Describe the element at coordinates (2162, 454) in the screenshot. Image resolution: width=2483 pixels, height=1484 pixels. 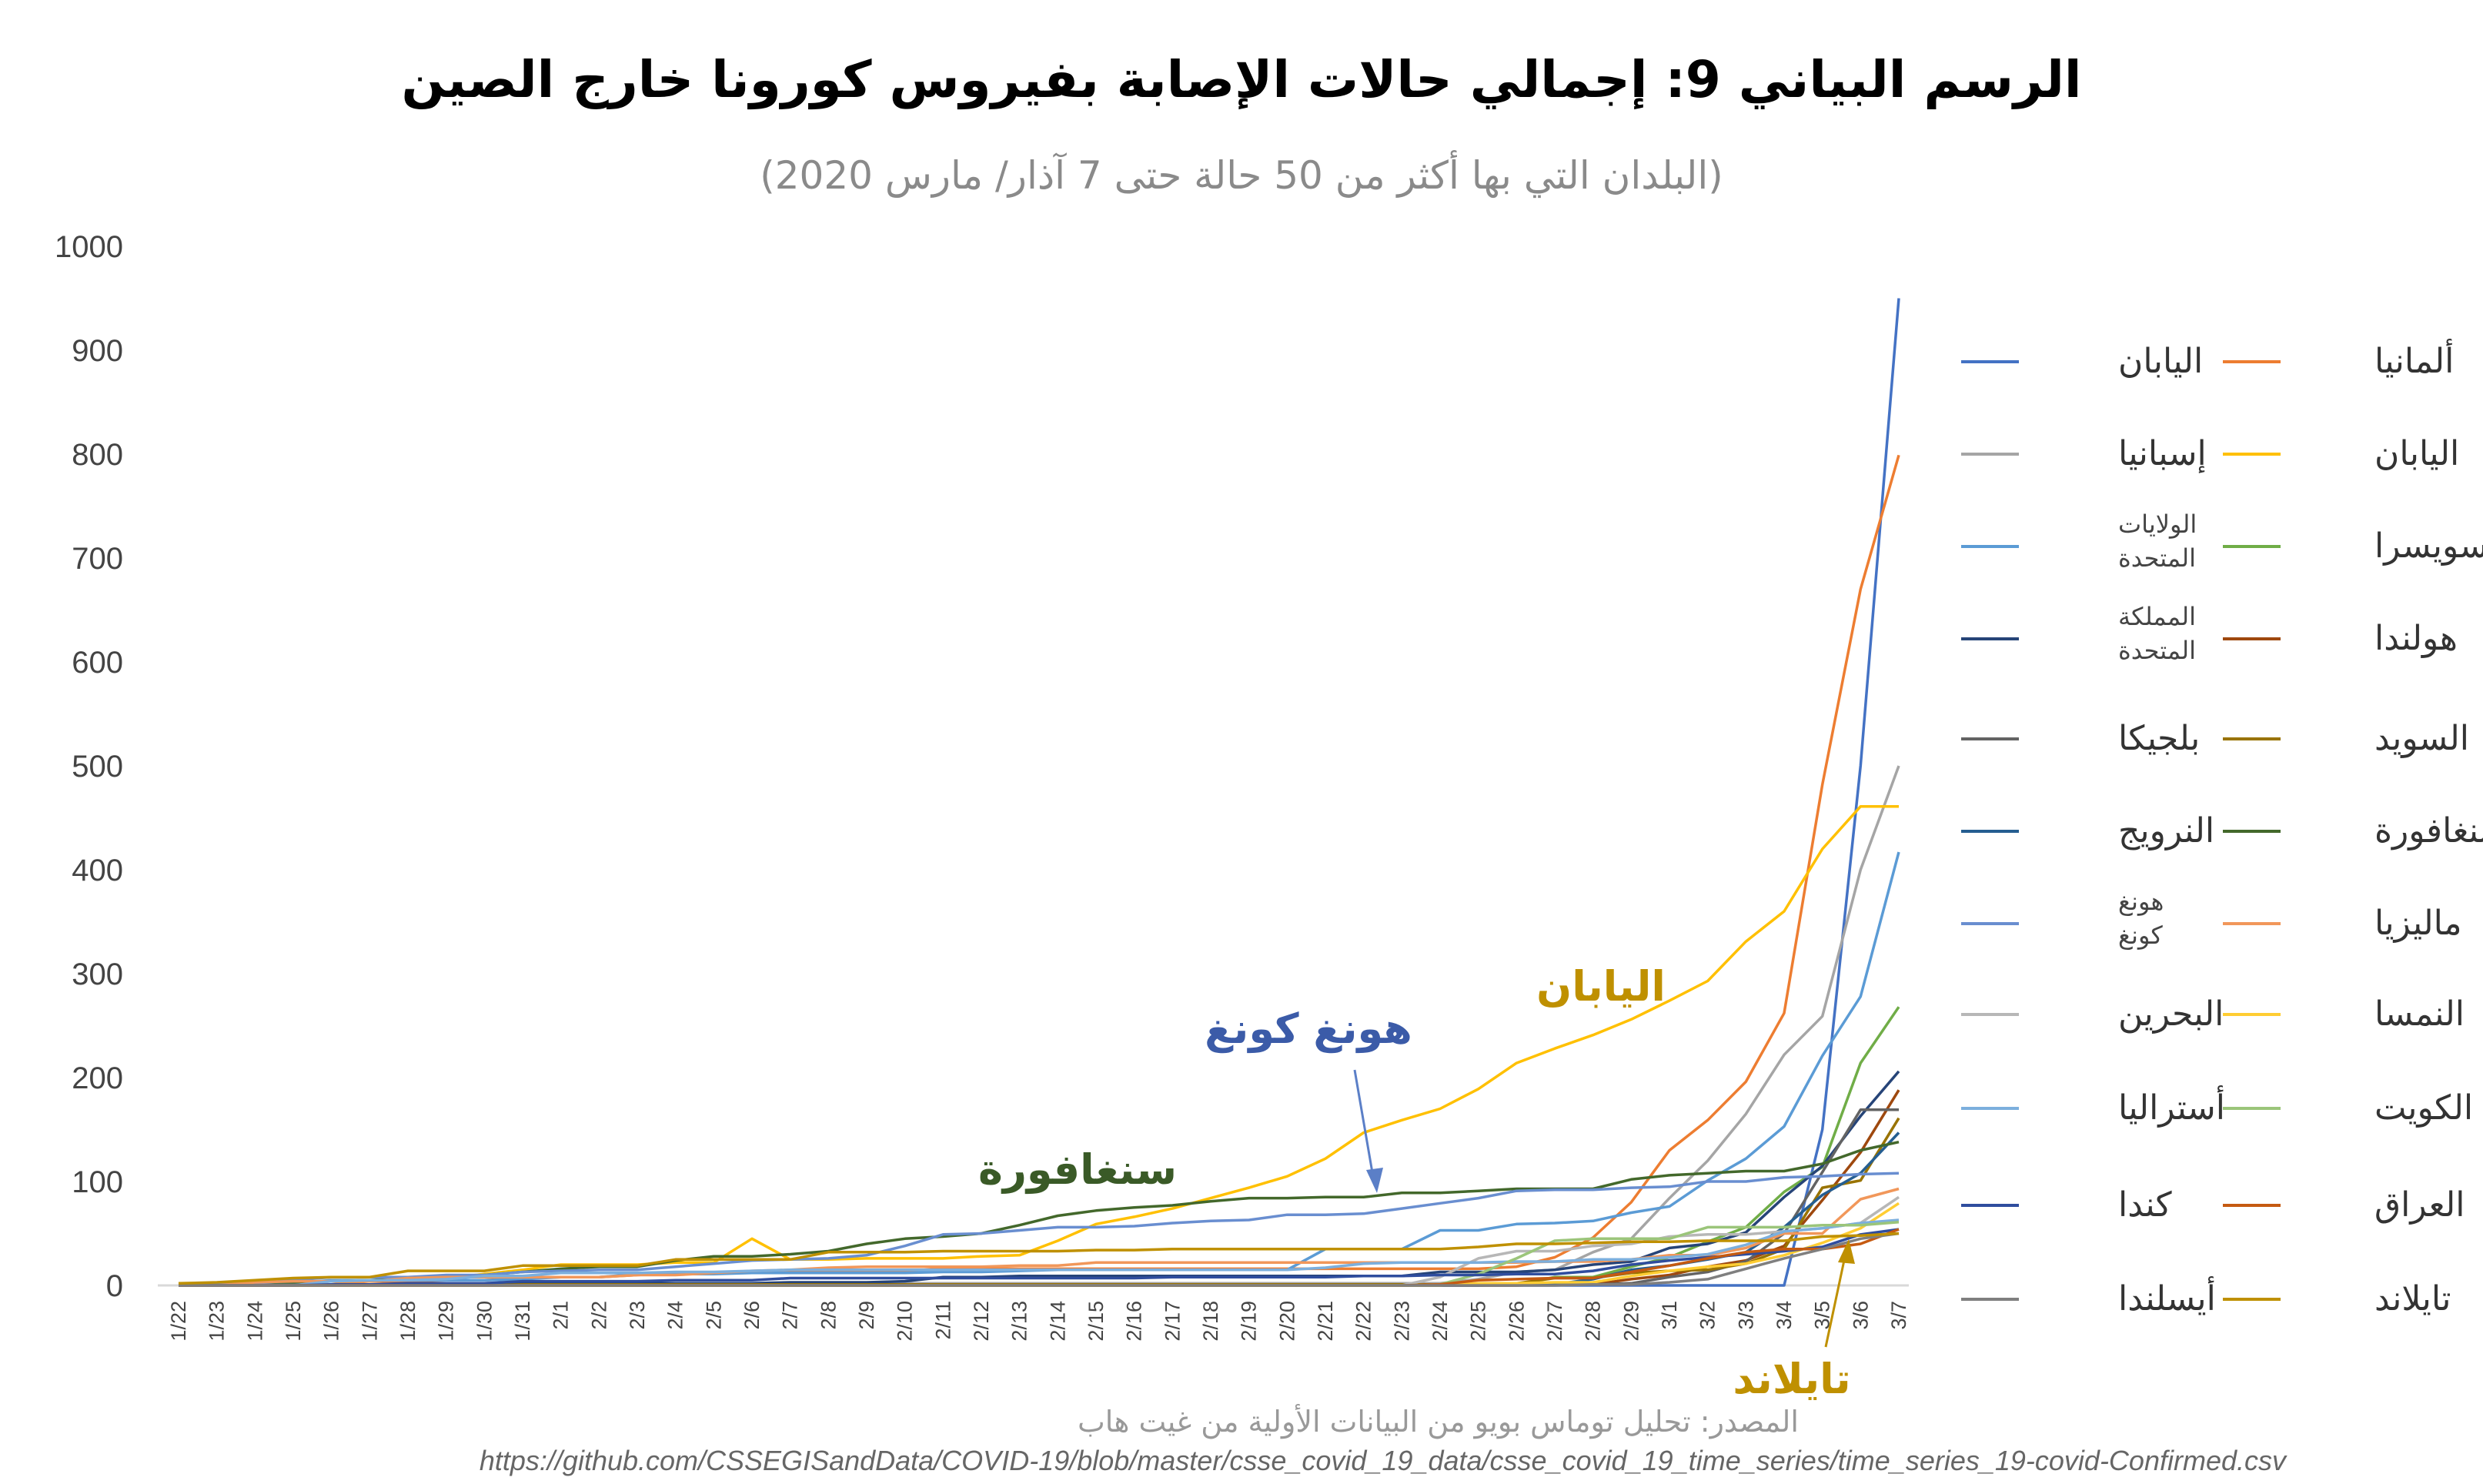
I see `legend-label: إسبانيا` at that location.